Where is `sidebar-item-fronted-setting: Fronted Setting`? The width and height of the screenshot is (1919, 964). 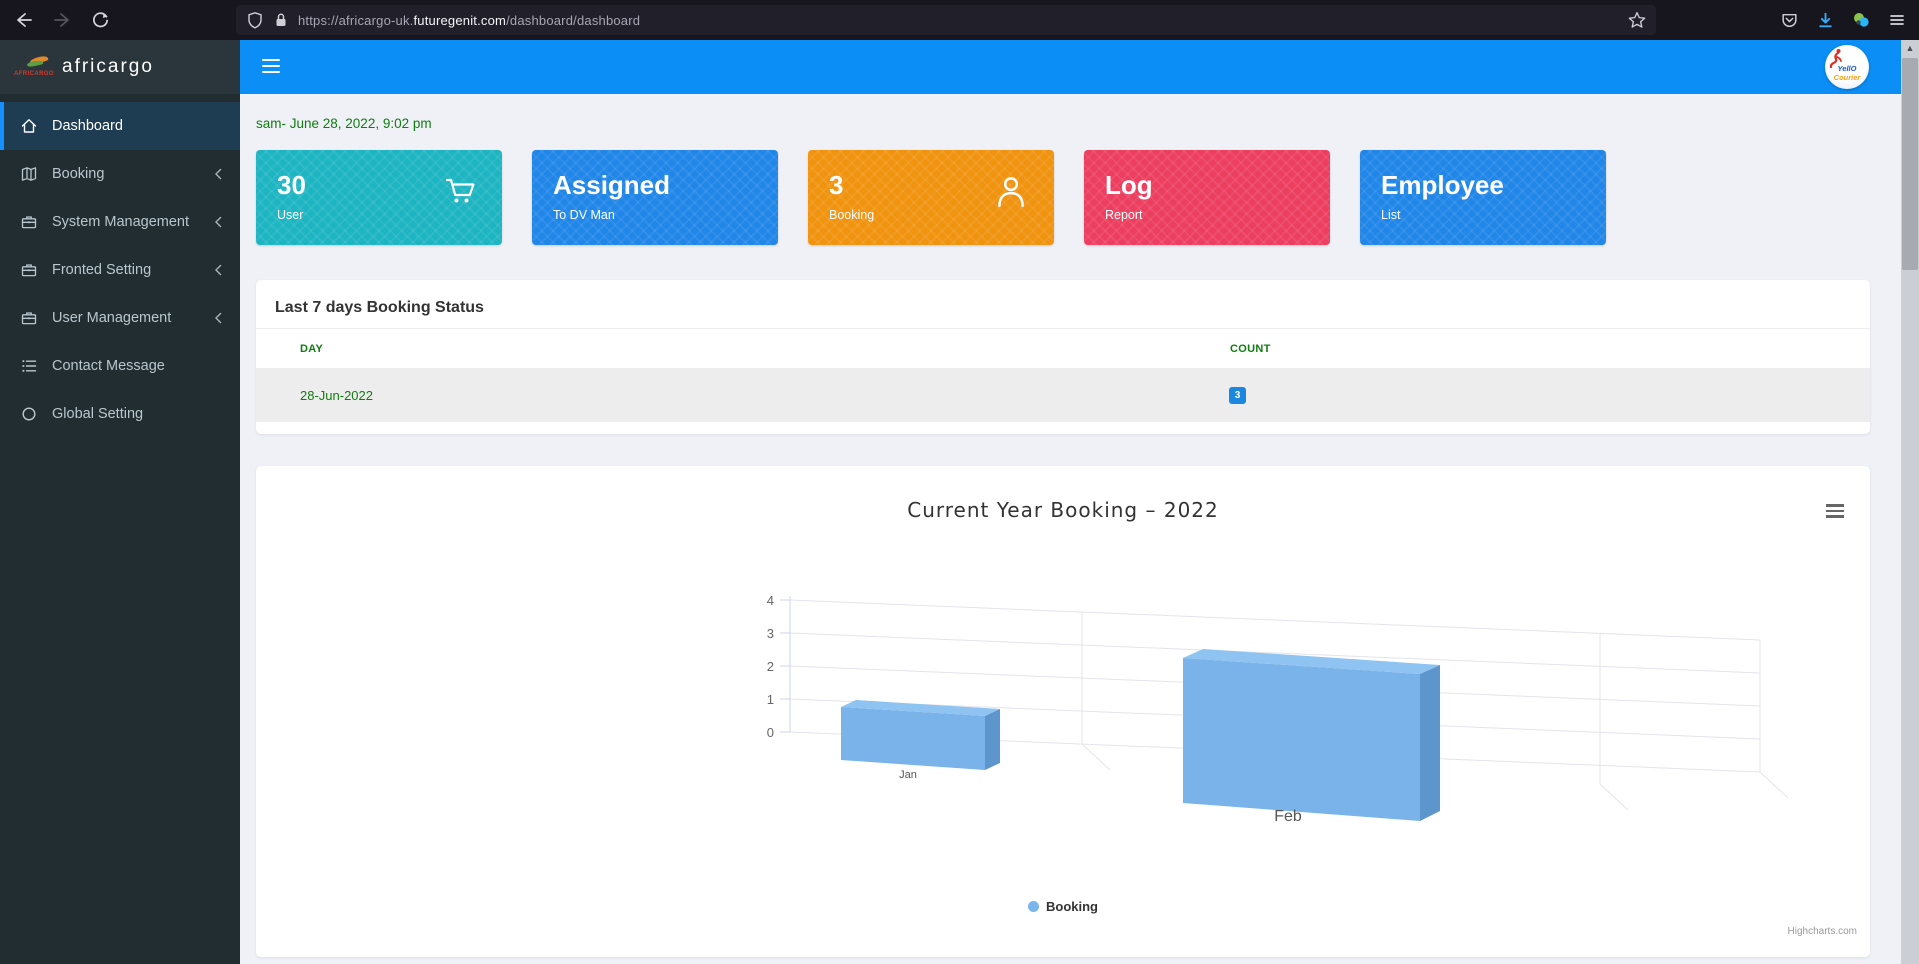
sidebar-item-fronted-setting: Fronted Setting is located at coordinates (120, 270).